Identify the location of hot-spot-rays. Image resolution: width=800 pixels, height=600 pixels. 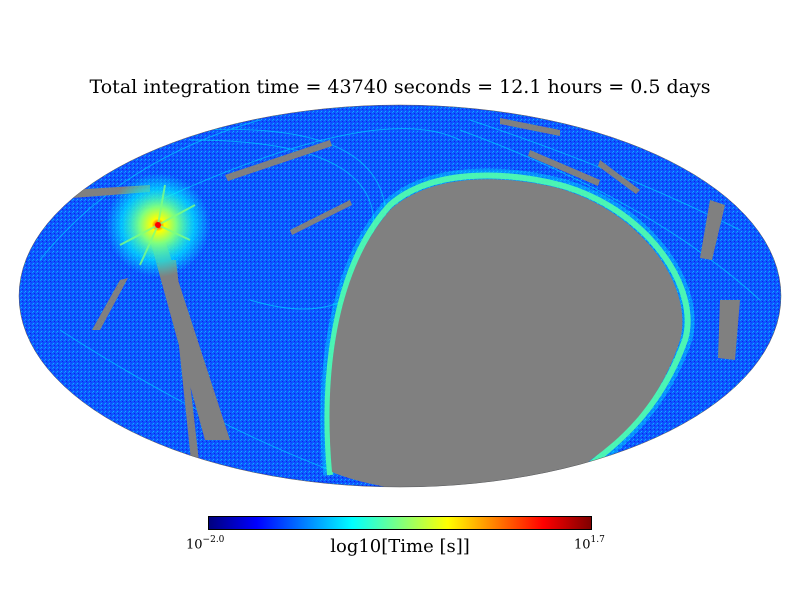
(157, 225).